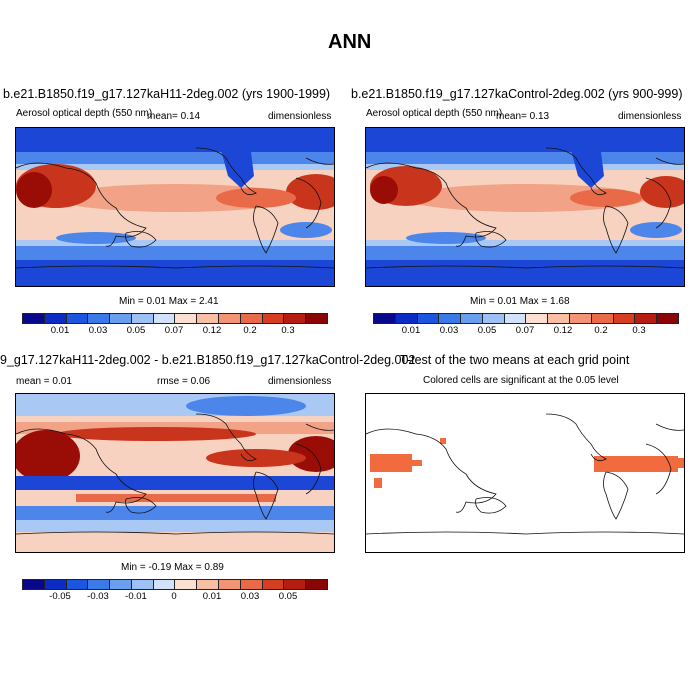  What do you see at coordinates (601, 330) in the screenshot?
I see `colorbar-tick-label: 0.2` at bounding box center [601, 330].